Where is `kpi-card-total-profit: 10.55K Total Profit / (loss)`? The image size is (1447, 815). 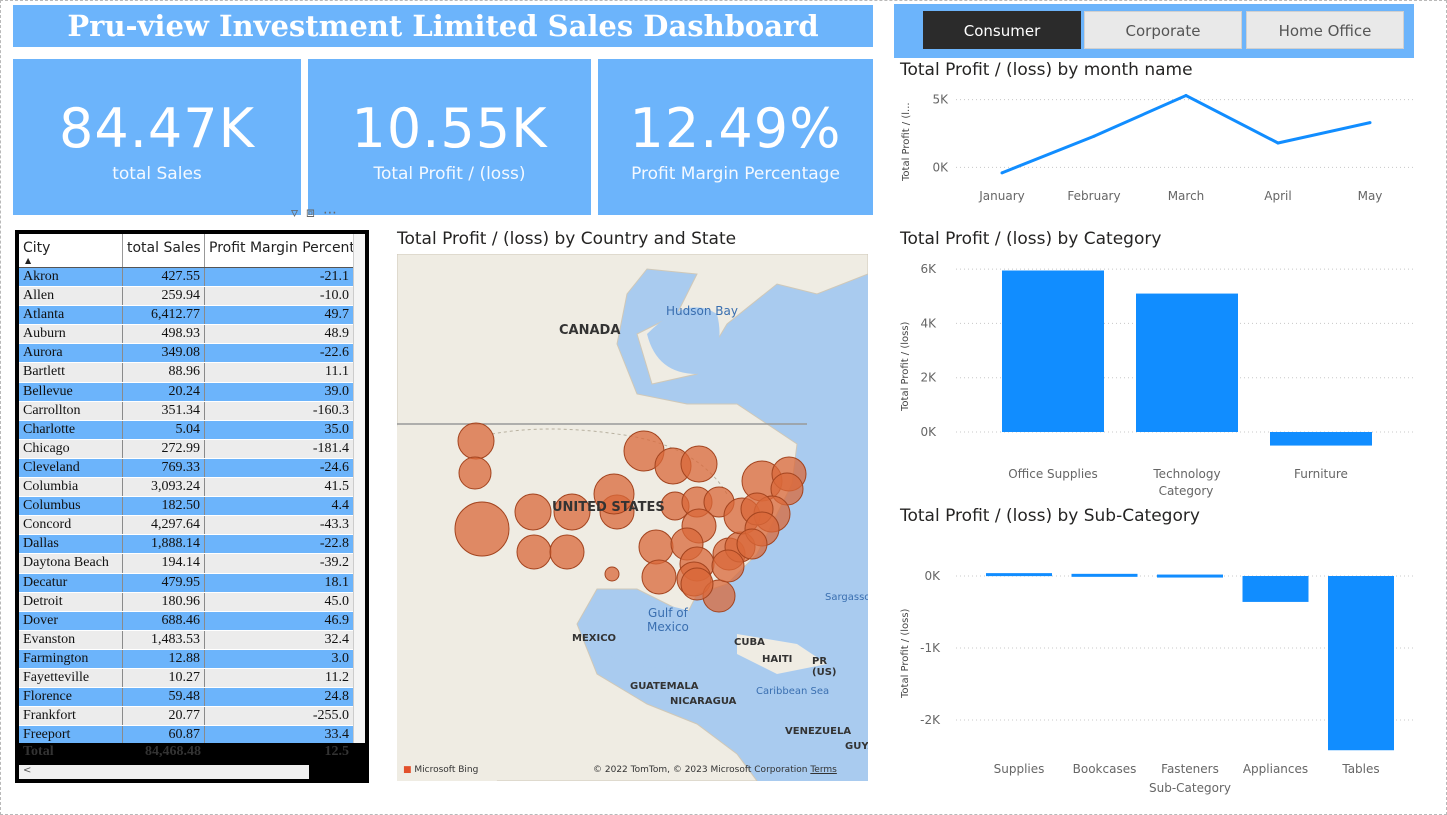
kpi-card-total-profit: 10.55K Total Profit / (loss) is located at coordinates (449, 137).